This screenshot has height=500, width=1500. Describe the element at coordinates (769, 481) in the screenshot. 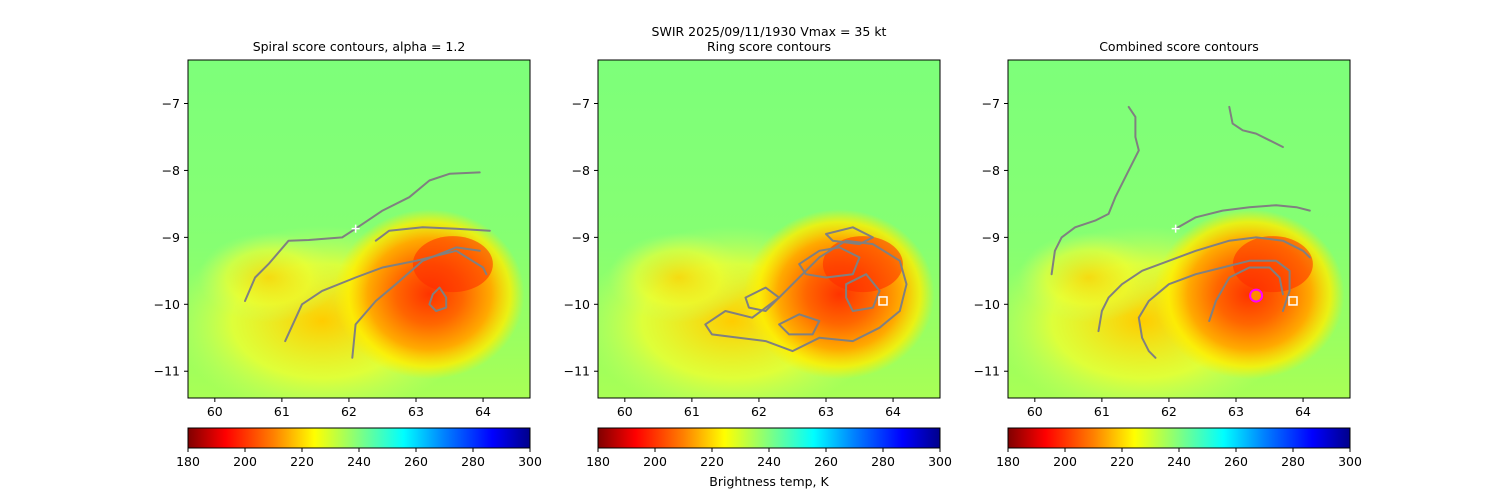

I see `colorbar-label: Brightness temp, K` at that location.